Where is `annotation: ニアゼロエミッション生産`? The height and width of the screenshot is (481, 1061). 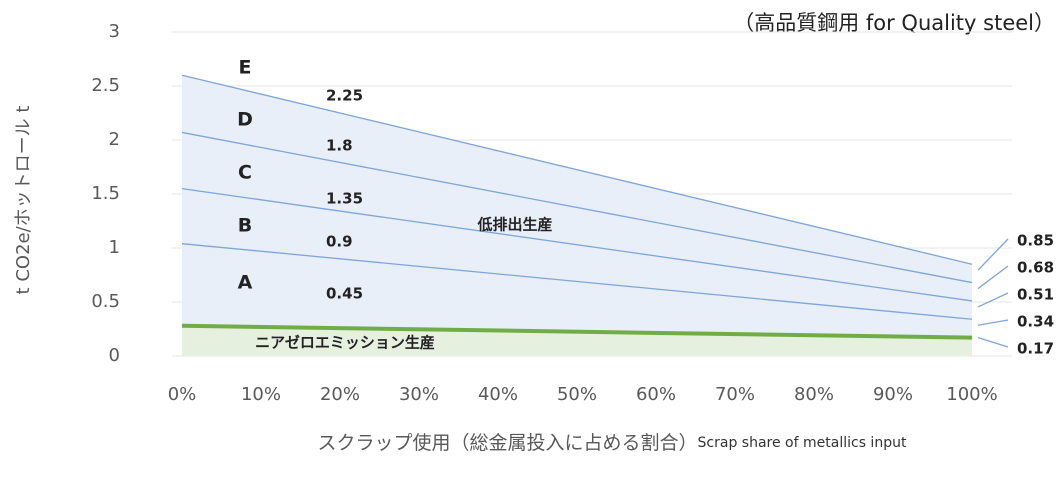 annotation: ニアゼロエミッション生産 is located at coordinates (345, 343).